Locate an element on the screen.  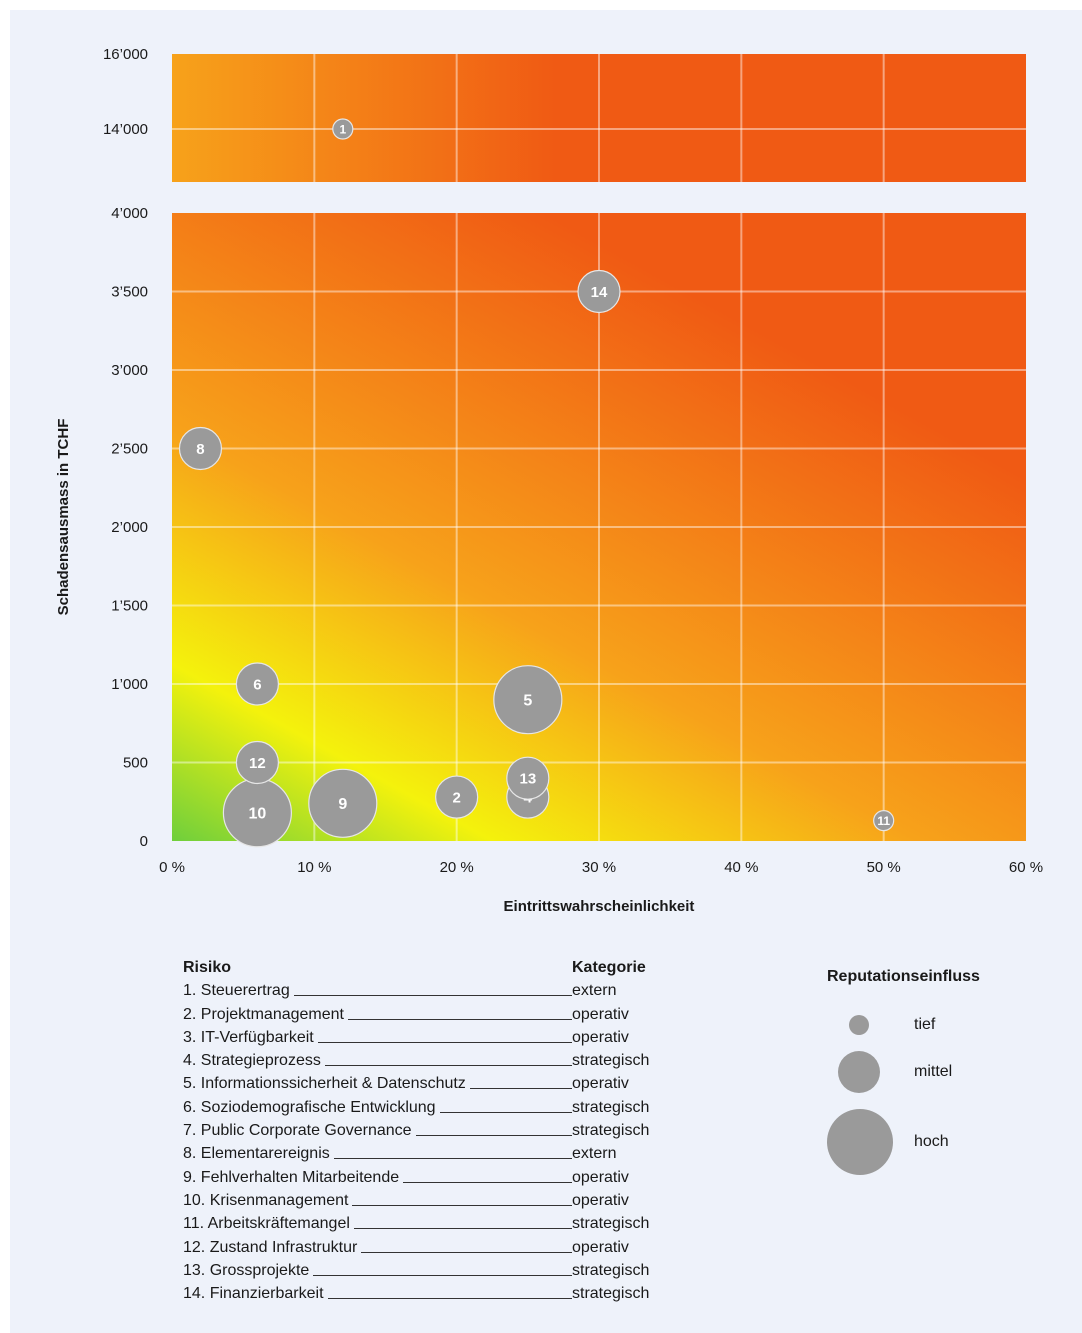
risk-row: 8. Elementarereignis extern is located at coordinates (433, 1151).